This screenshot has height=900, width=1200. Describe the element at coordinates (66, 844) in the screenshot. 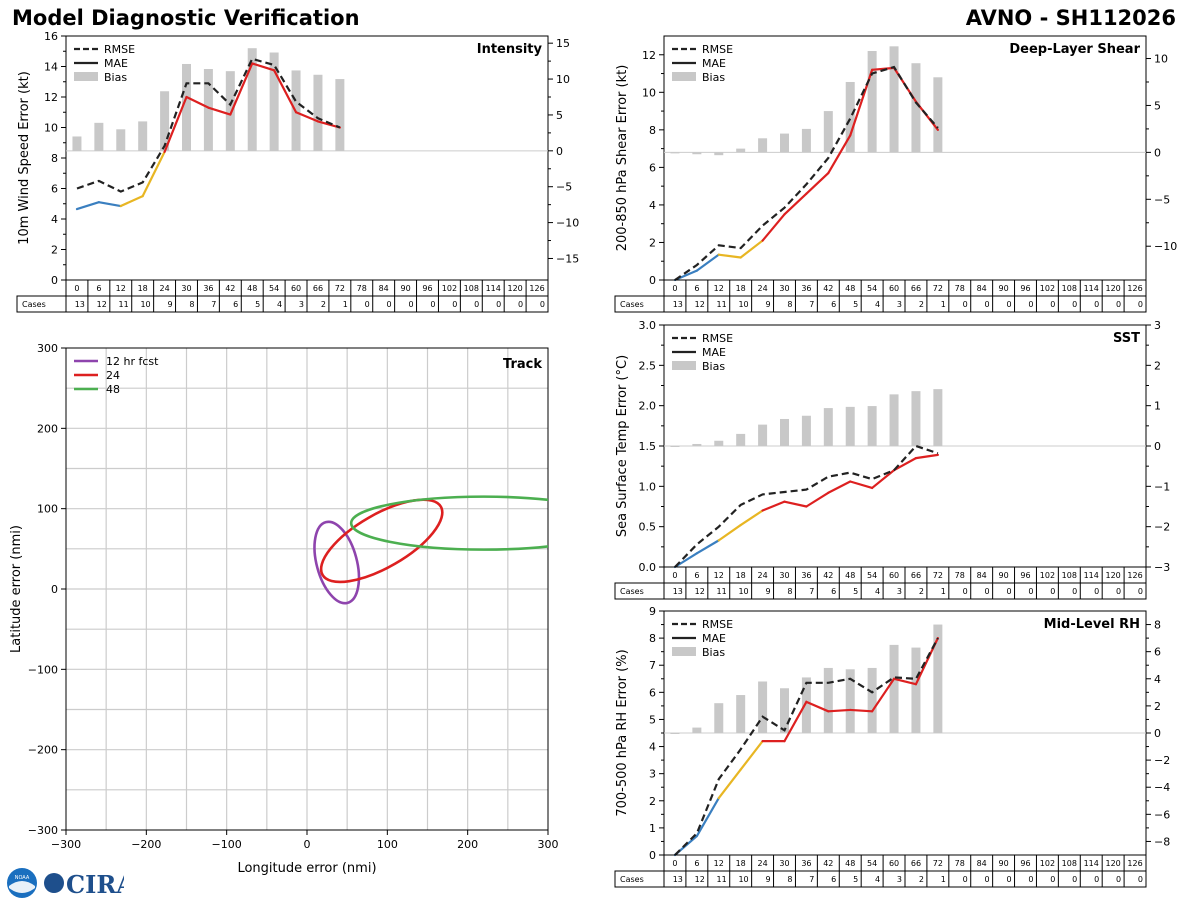

I see `x-tick-label: −300` at that location.